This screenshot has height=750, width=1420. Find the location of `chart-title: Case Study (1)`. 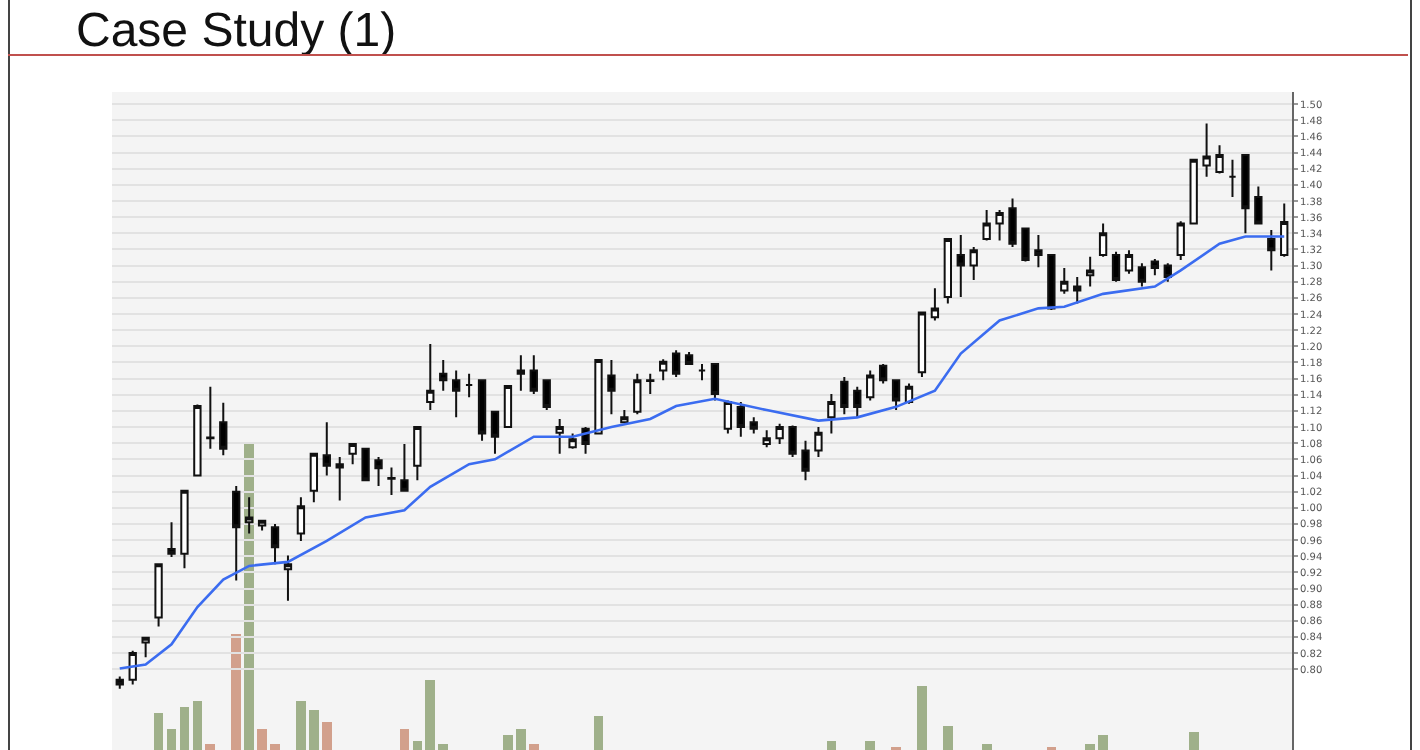

chart-title: Case Study (1) is located at coordinates (236, 32).